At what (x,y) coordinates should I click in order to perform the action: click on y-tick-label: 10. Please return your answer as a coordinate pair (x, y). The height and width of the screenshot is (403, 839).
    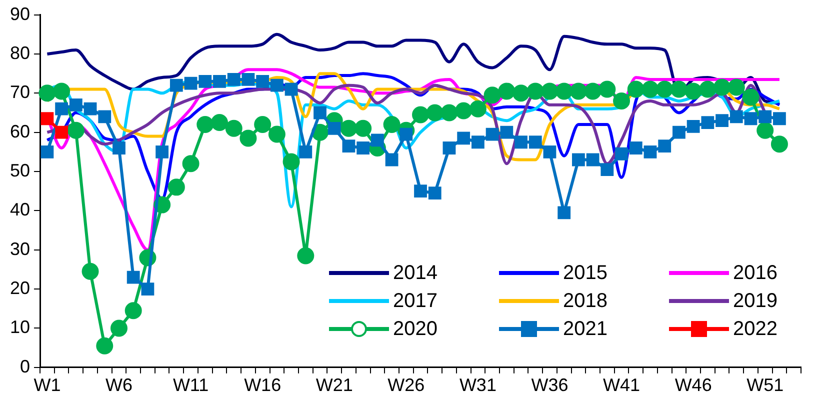
    Looking at the image, I should click on (20, 327).